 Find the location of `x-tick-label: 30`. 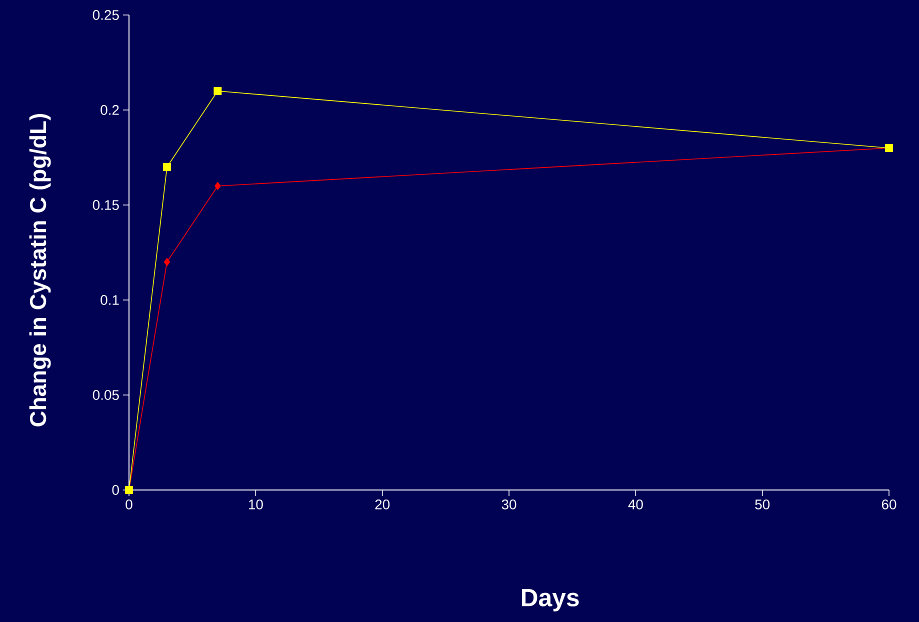

x-tick-label: 30 is located at coordinates (509, 505).